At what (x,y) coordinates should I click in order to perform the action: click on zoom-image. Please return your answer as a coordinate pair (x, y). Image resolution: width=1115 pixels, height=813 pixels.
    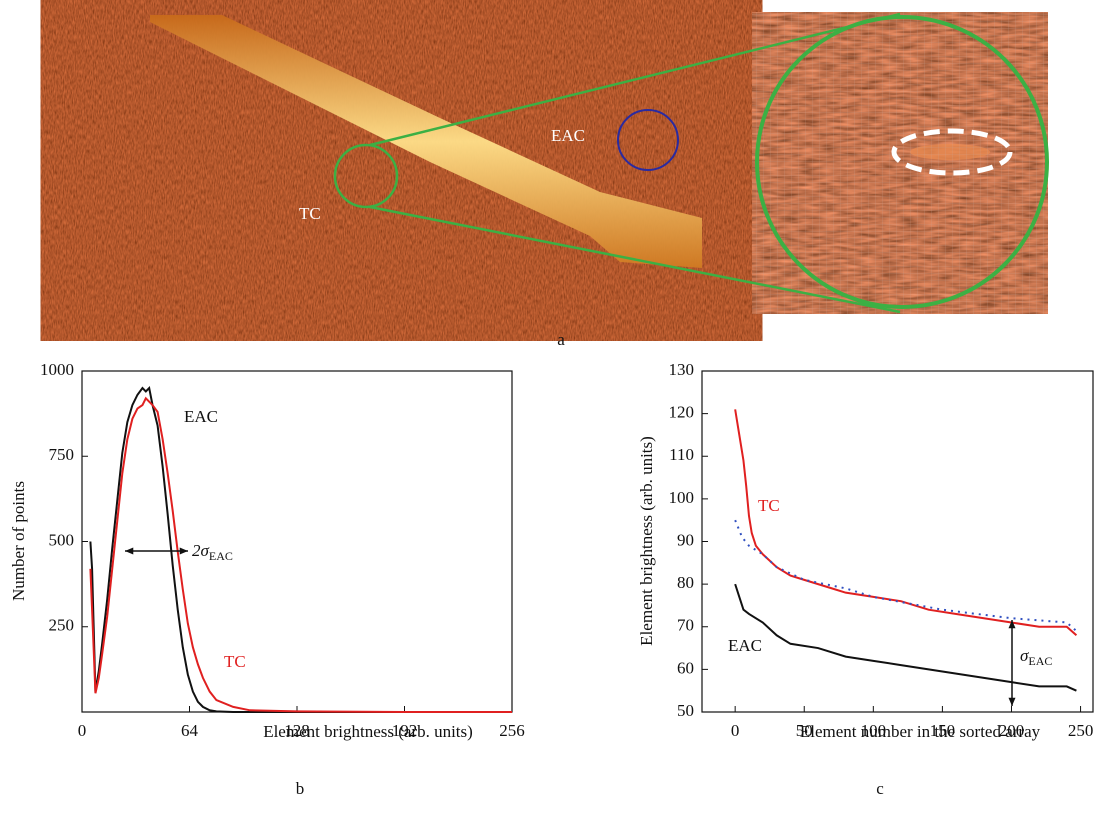
    Looking at the image, I should click on (900, 163).